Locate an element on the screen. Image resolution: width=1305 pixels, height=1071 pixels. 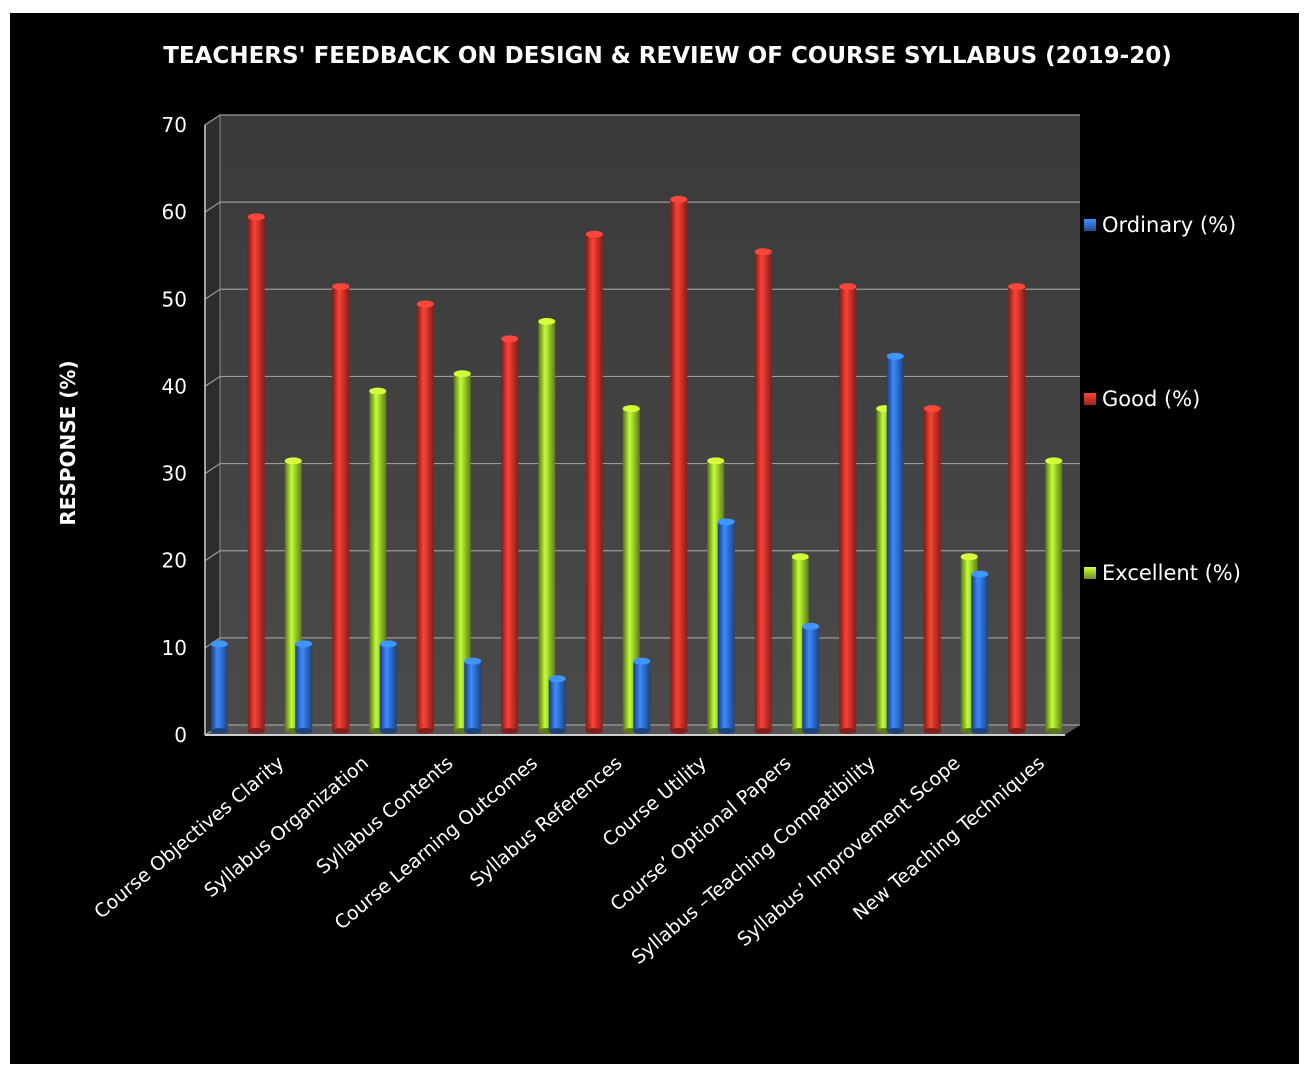
x-tick-label: Syllabus References is located at coordinates (546, 822).